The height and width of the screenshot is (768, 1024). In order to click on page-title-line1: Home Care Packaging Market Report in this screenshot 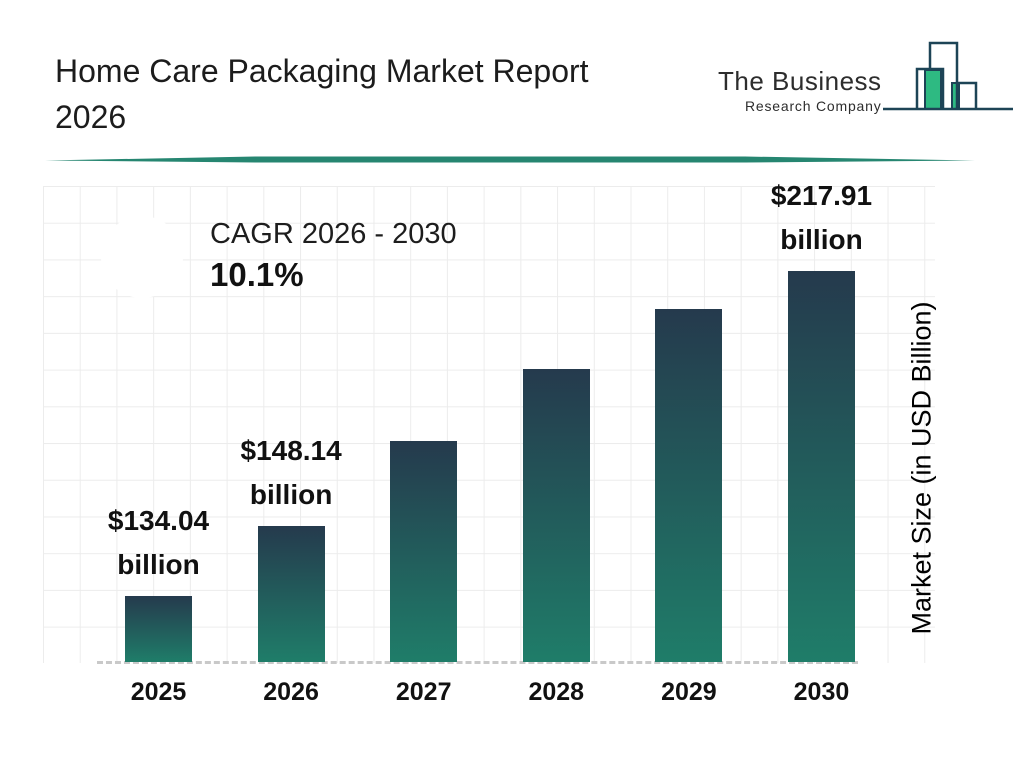, I will do `click(322, 71)`.